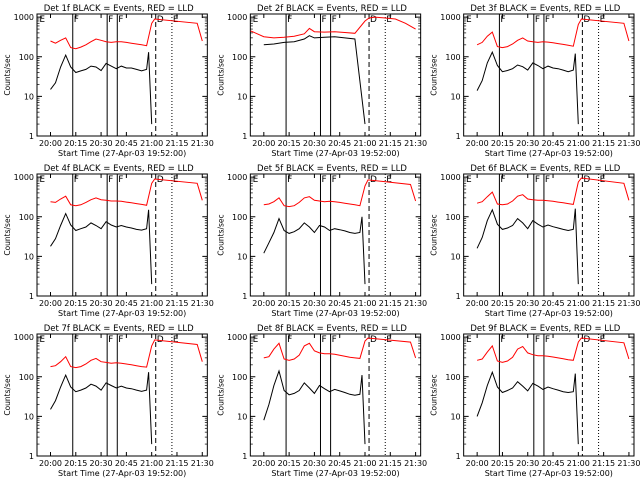  What do you see at coordinates (545, 9) in the screenshot?
I see `chart-title: Det 3f BLACK = Events, RED = LLD` at bounding box center [545, 9].